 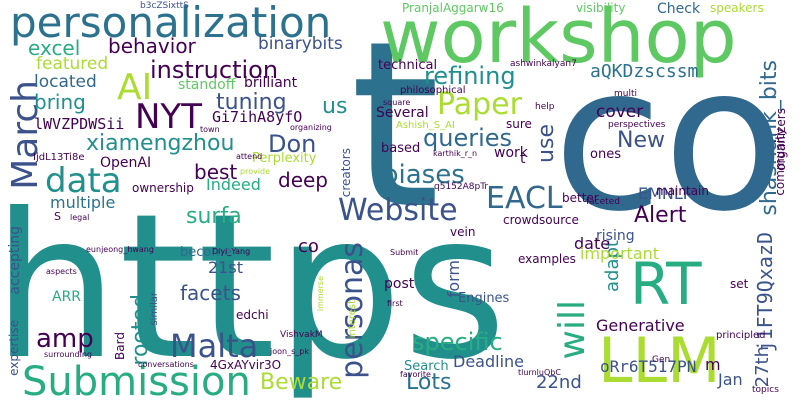 I want to click on word-eacl: EACL, so click(x=524, y=198).